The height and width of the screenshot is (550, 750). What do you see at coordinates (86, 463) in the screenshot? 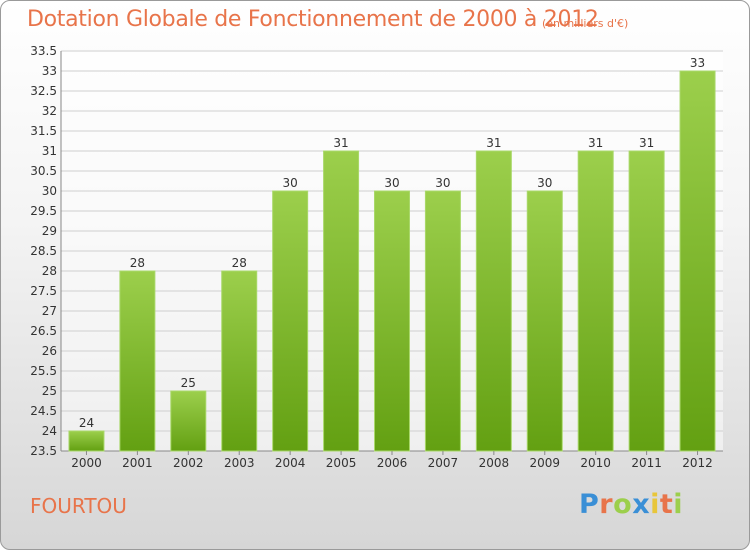
I see `x-tick-label: 2000` at bounding box center [86, 463].